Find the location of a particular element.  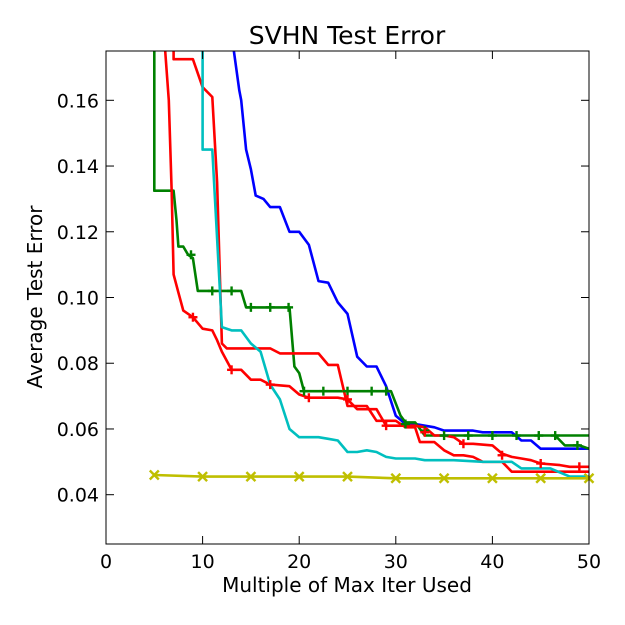

y-tick-label: 0.10 is located at coordinates (78, 299).